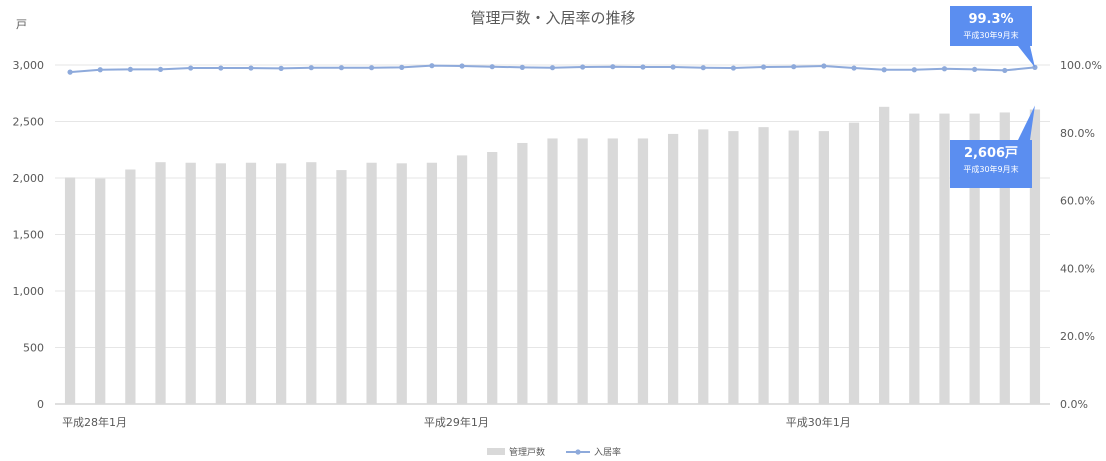 This screenshot has height=461, width=1106. Describe the element at coordinates (40, 404) in the screenshot. I see `y-left-tick-label: 0` at that location.